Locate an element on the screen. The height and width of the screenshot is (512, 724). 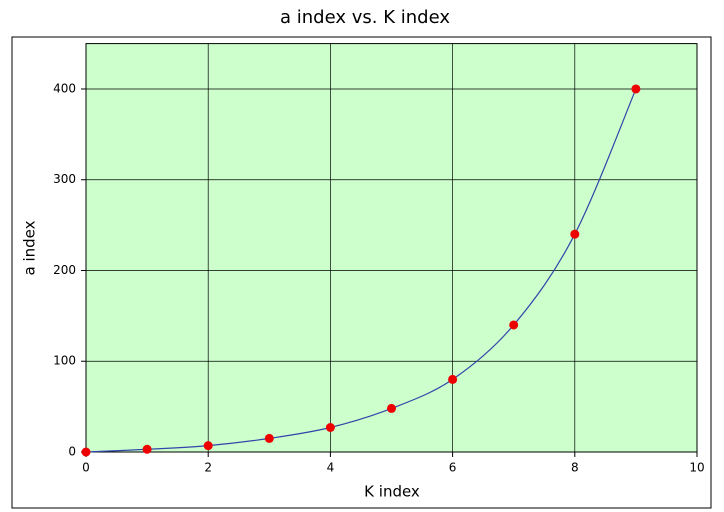
x-tick-label: 8 is located at coordinates (575, 468).